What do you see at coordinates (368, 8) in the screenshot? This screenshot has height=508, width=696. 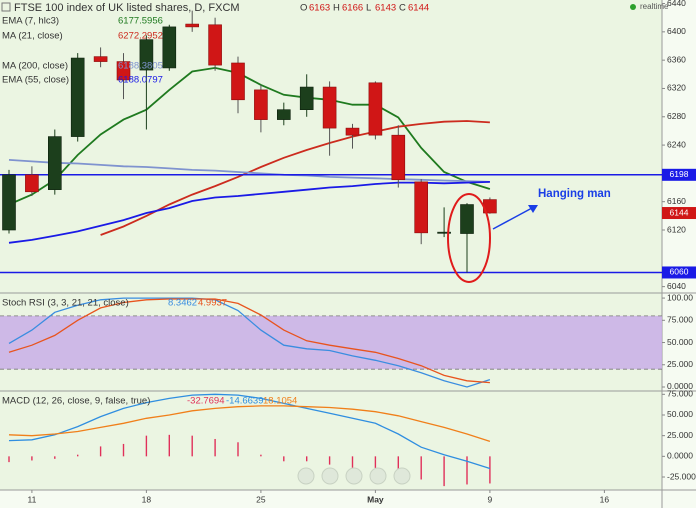 I see `ohlc-label: L` at bounding box center [368, 8].